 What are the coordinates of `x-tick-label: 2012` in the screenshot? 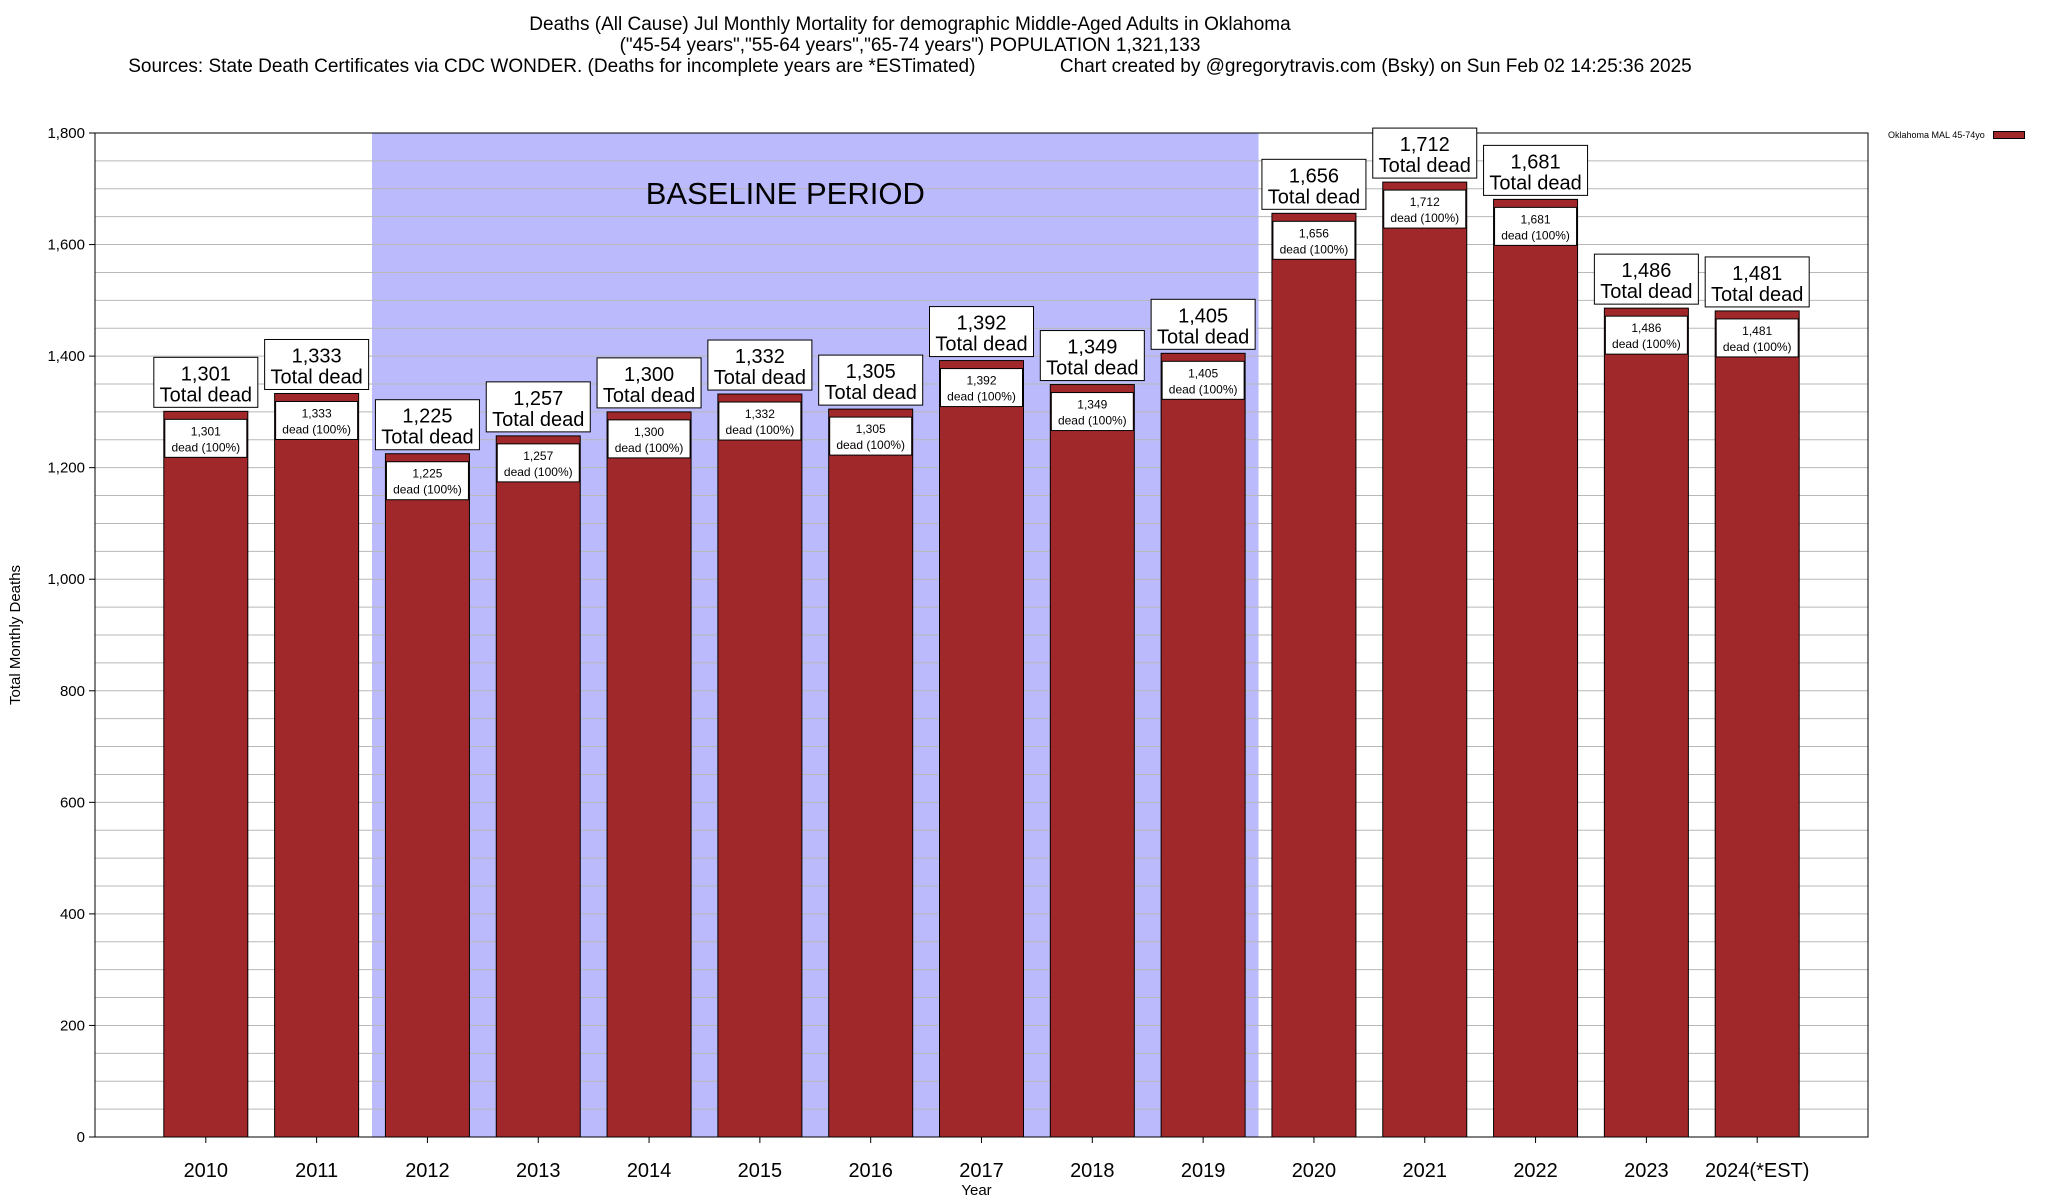 It's located at (427, 1171).